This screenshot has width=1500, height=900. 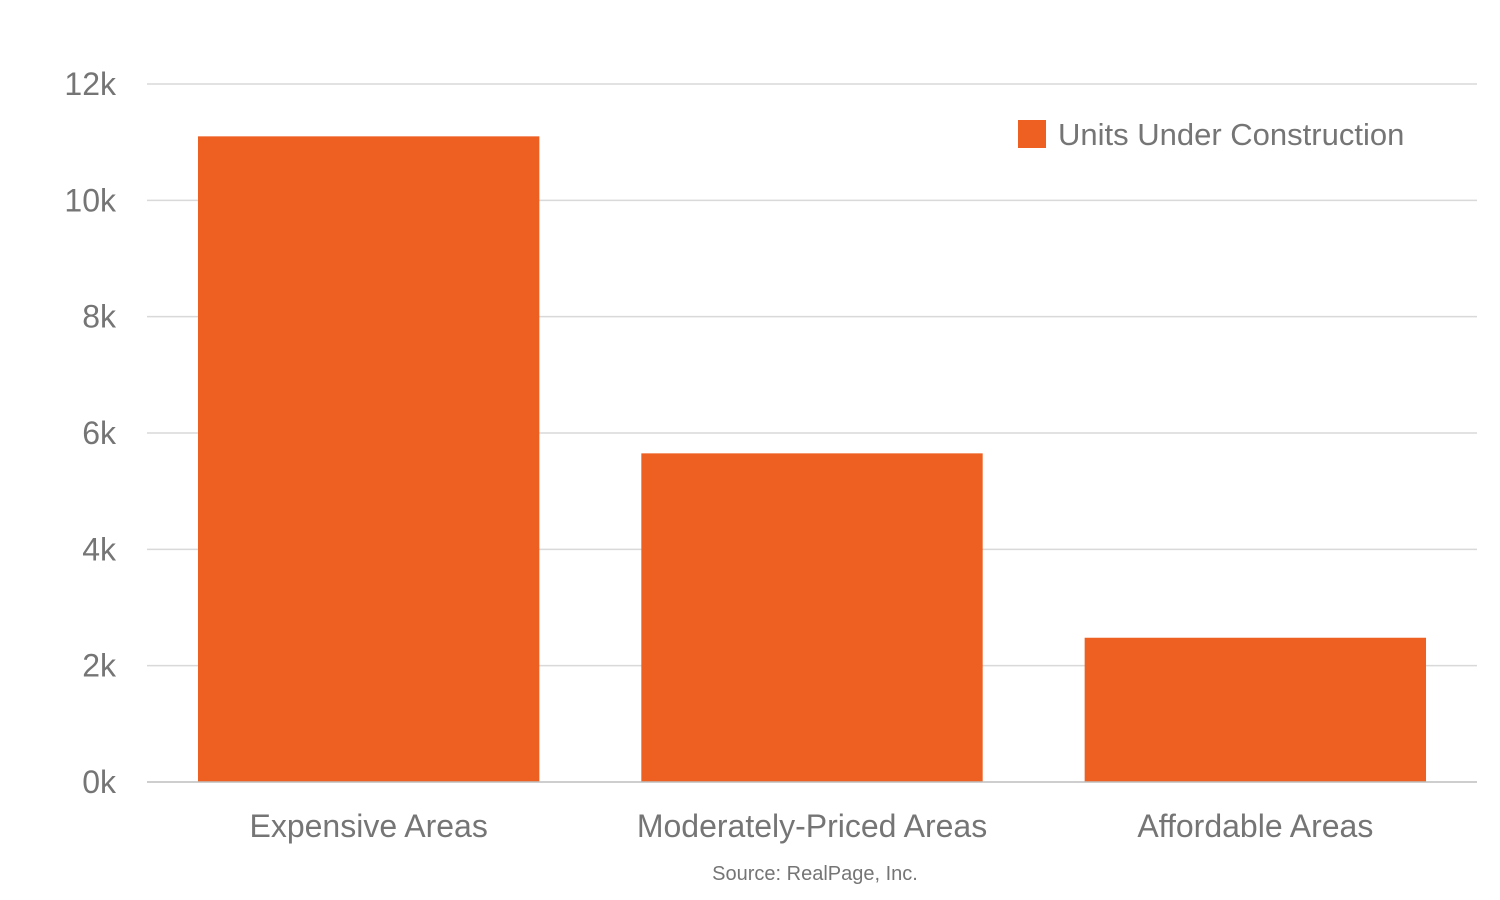 What do you see at coordinates (90, 200) in the screenshot?
I see `y-tick-label: 10k` at bounding box center [90, 200].